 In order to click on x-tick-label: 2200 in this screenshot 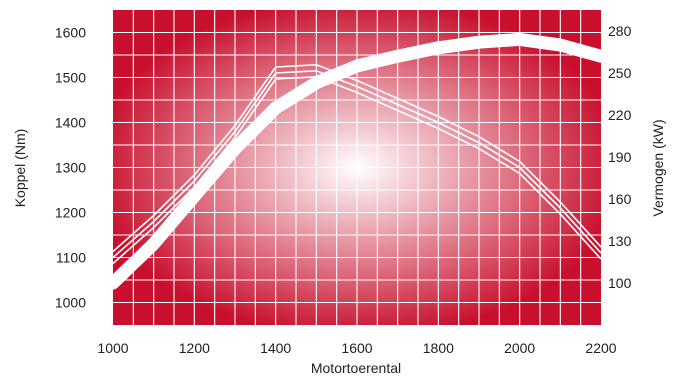, I will do `click(600, 348)`.